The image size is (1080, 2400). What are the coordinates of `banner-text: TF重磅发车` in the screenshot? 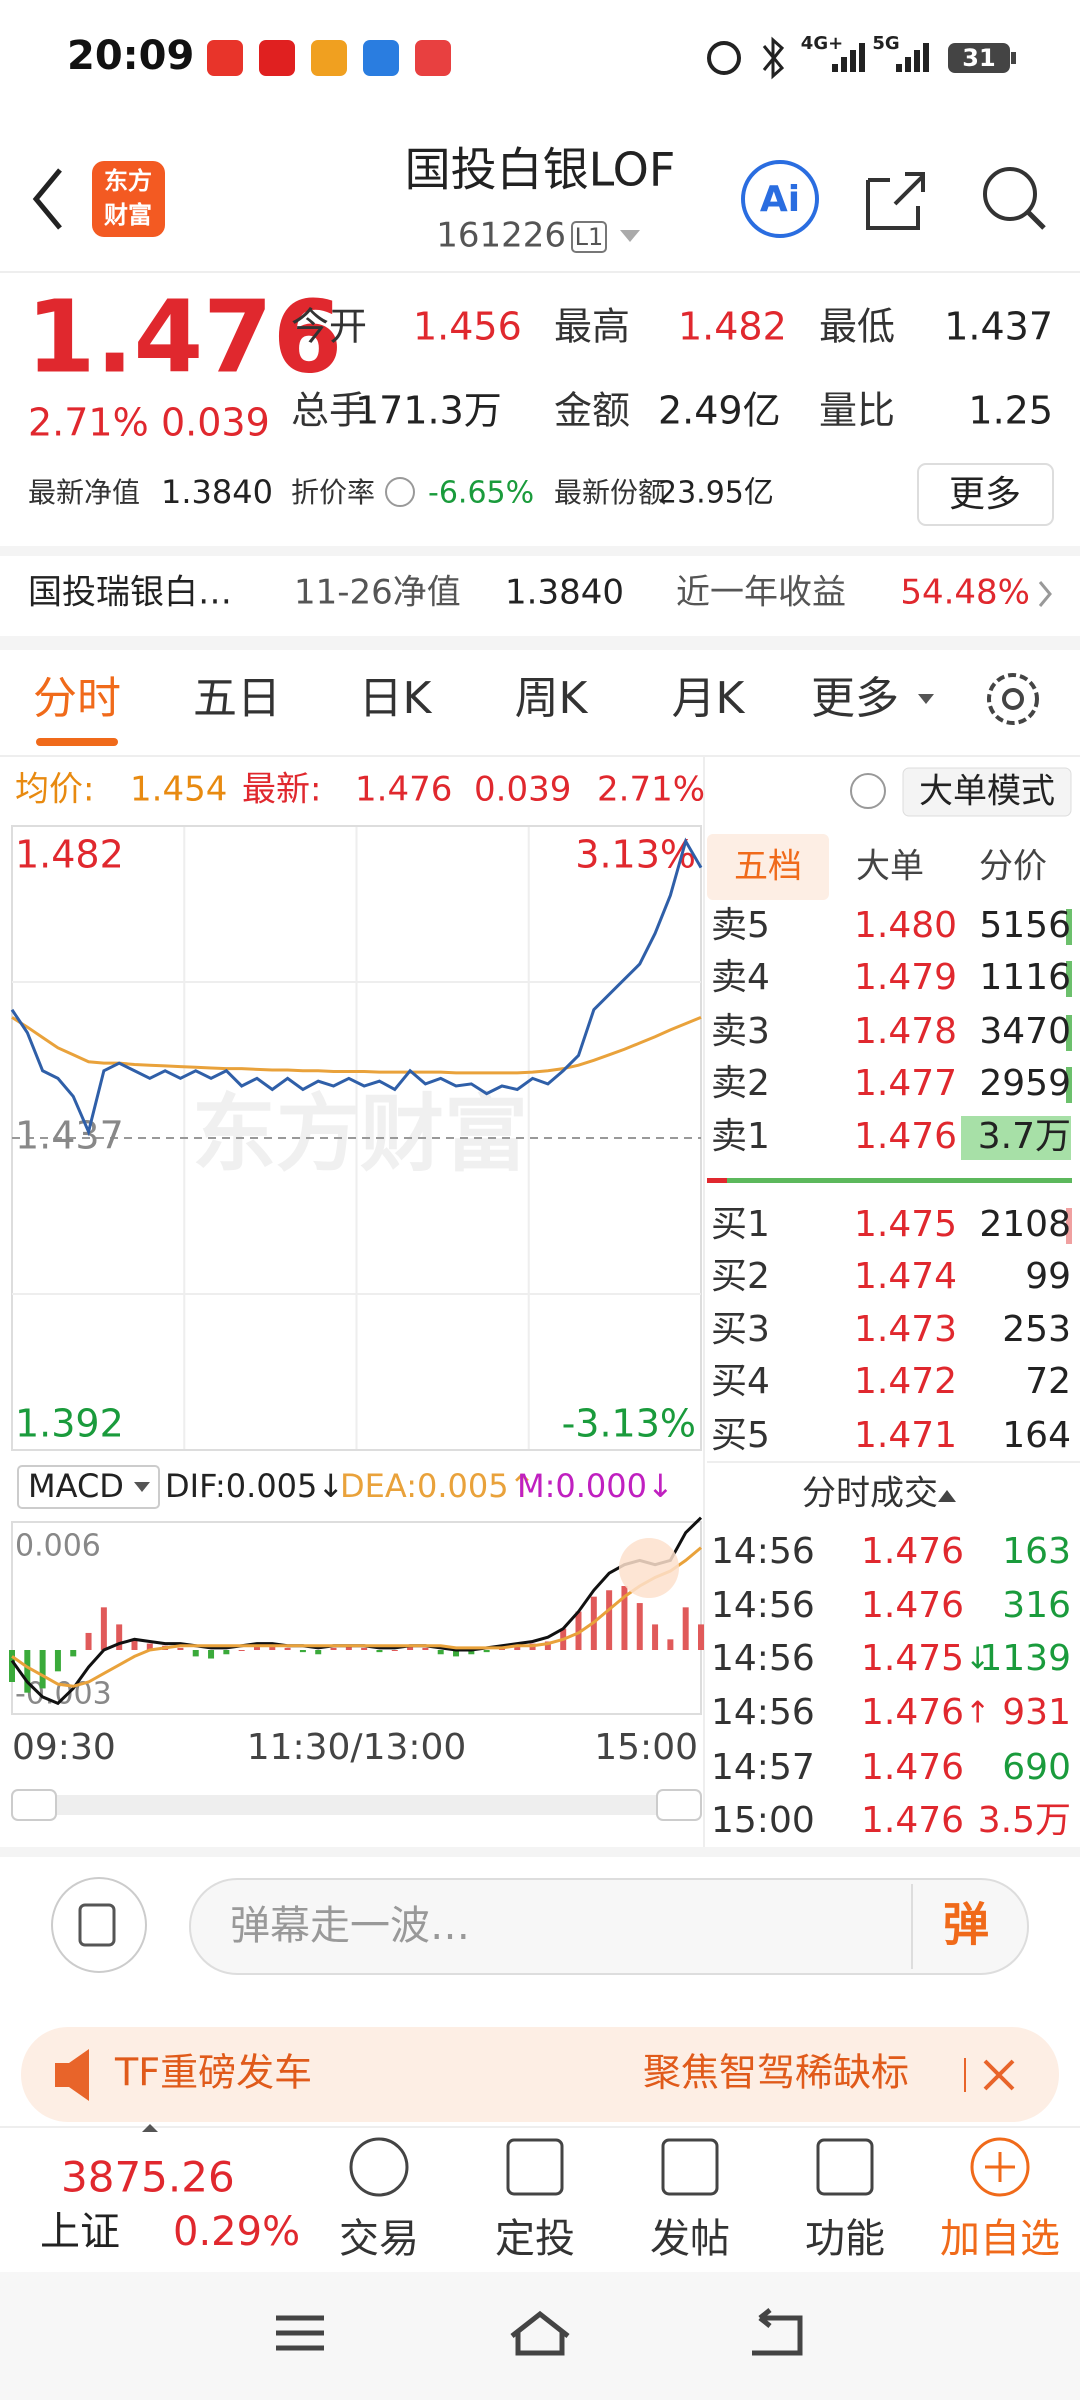 It's located at (213, 2073).